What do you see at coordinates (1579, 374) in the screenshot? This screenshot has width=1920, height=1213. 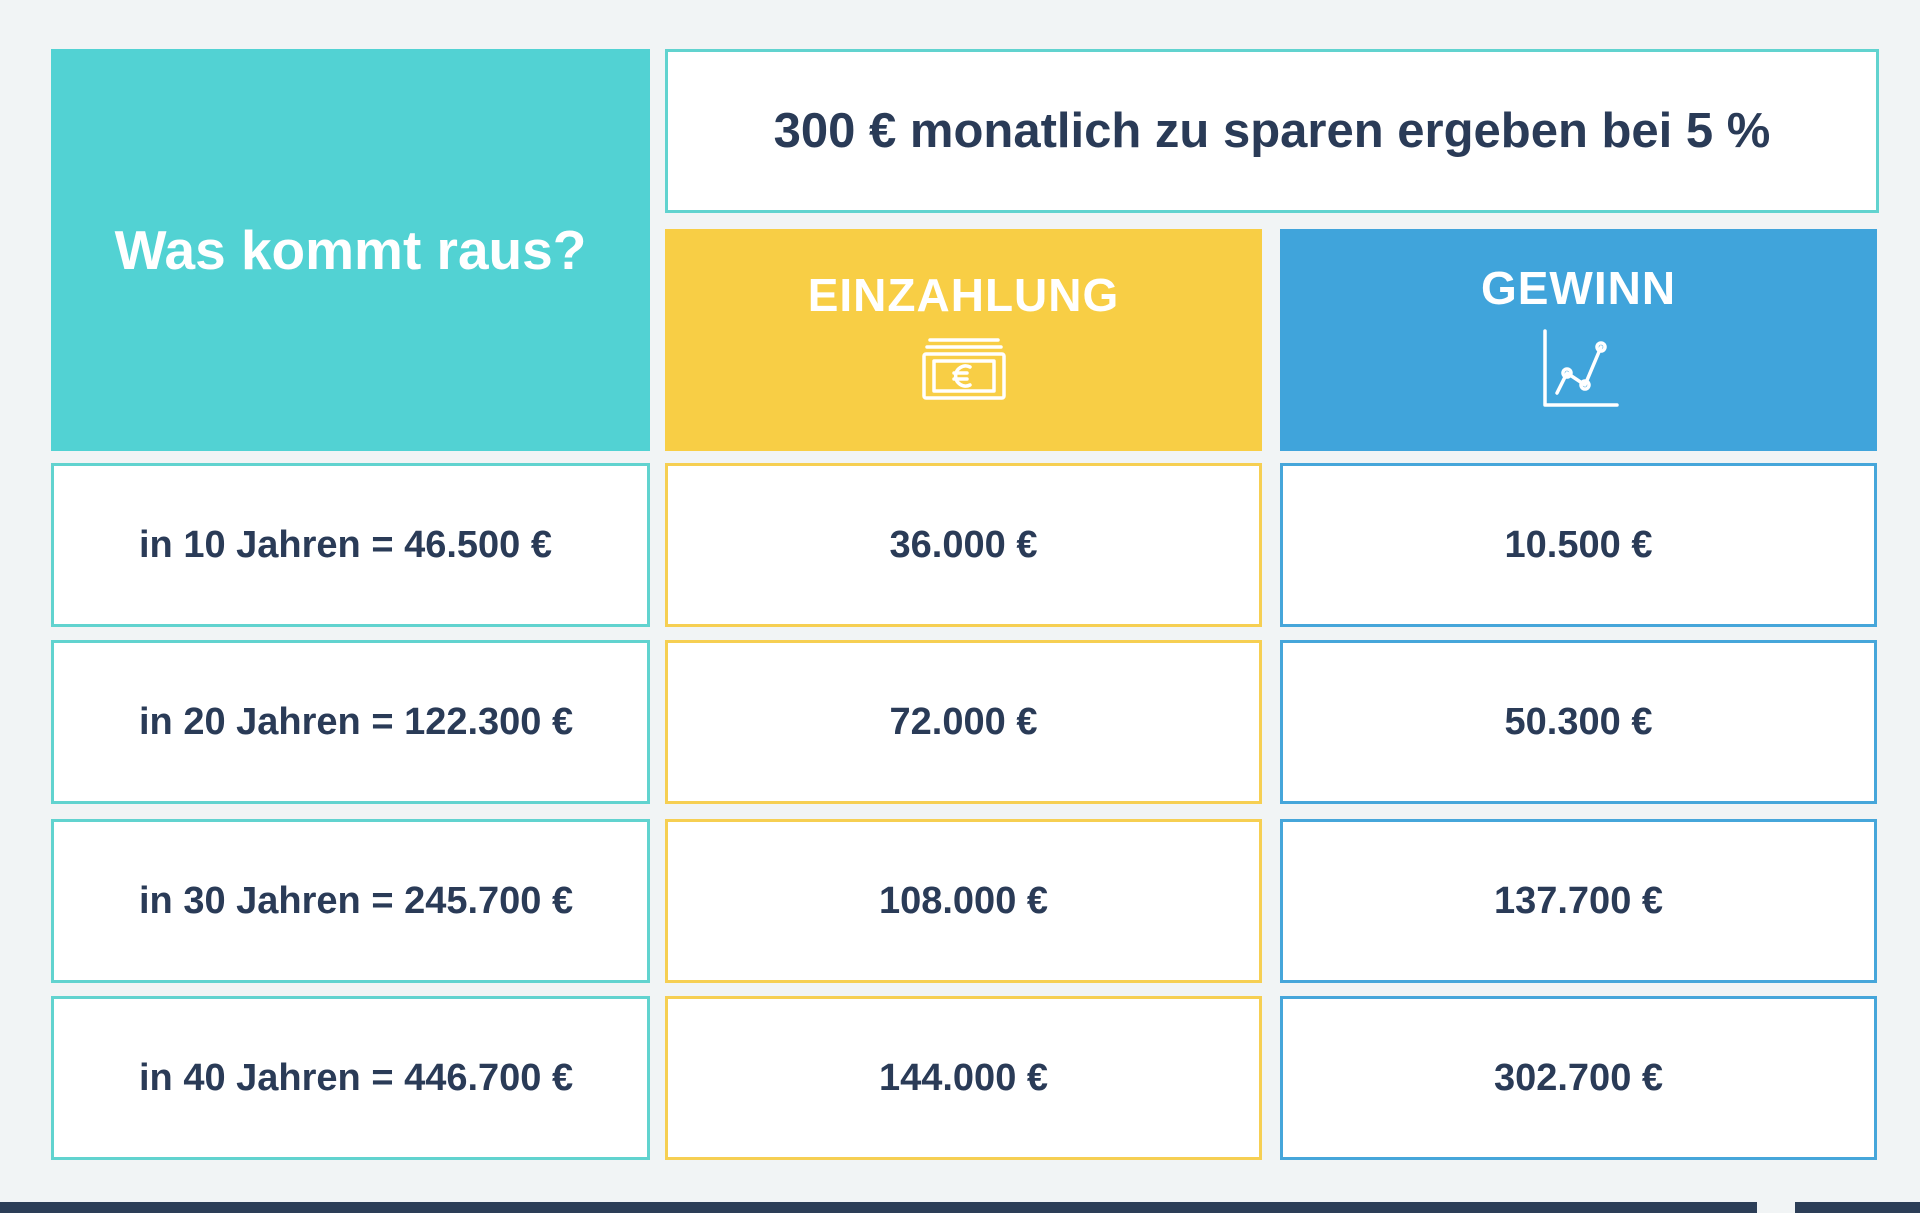 I see `line-chart-icon` at bounding box center [1579, 374].